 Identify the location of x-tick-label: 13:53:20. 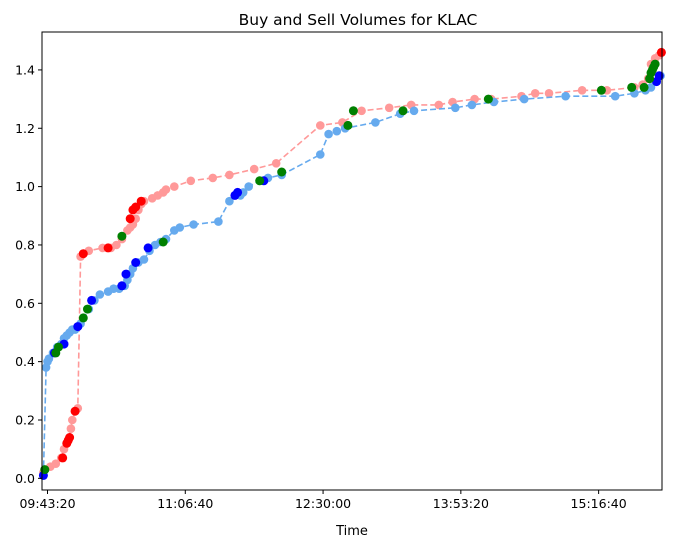
(461, 503).